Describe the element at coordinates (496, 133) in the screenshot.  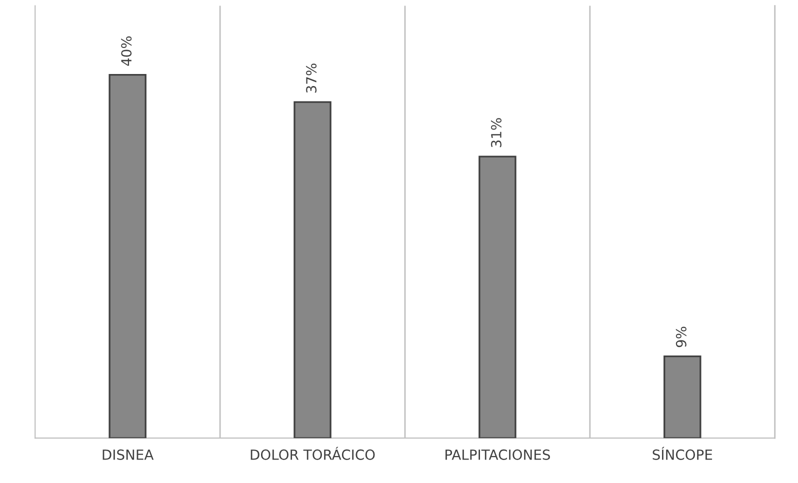
I see `data-label: 31%` at that location.